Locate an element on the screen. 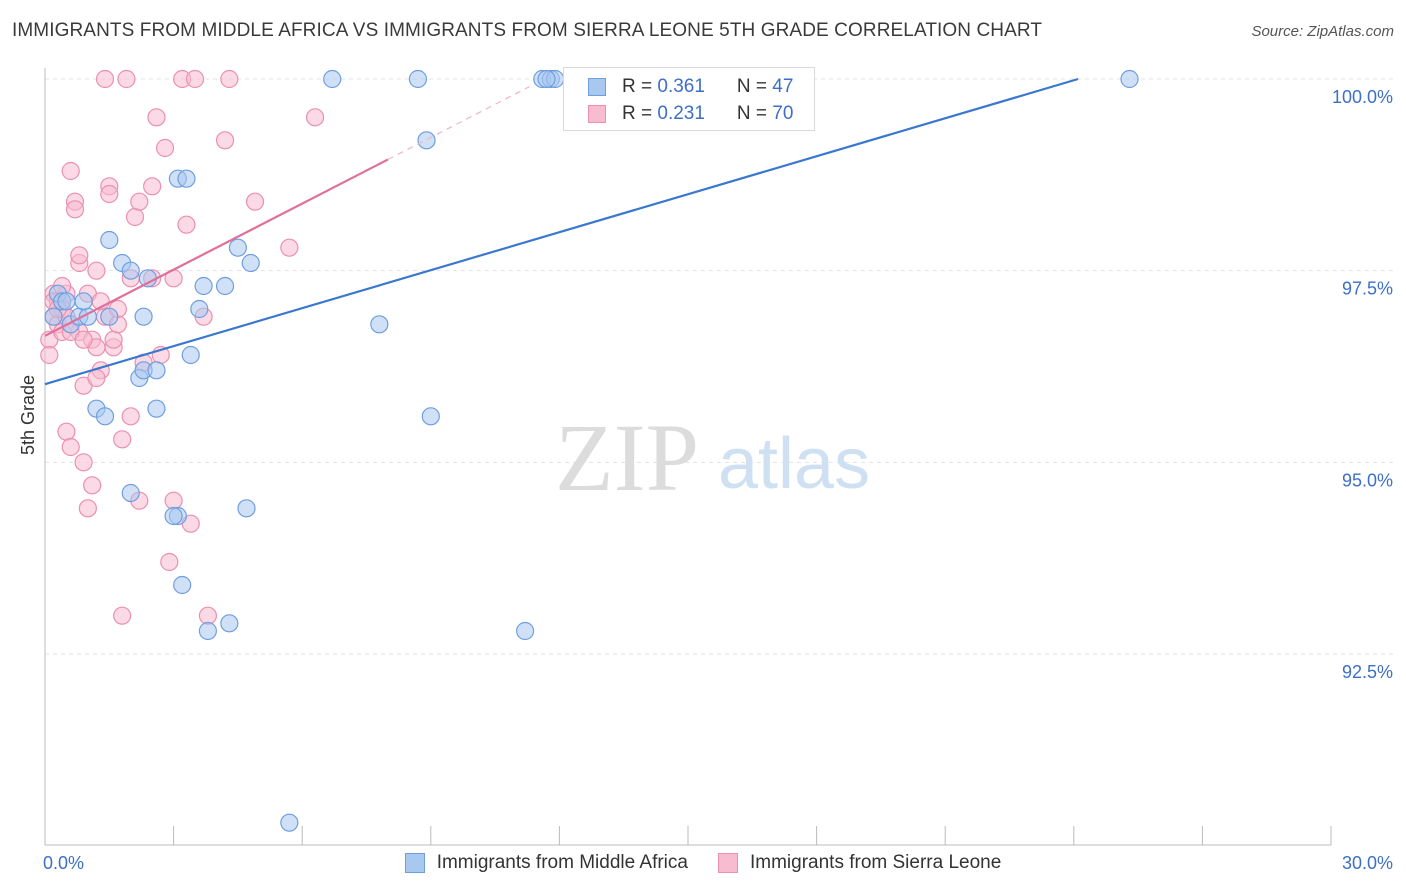  y-tick-label: 100.0% is located at coordinates (1362, 97).